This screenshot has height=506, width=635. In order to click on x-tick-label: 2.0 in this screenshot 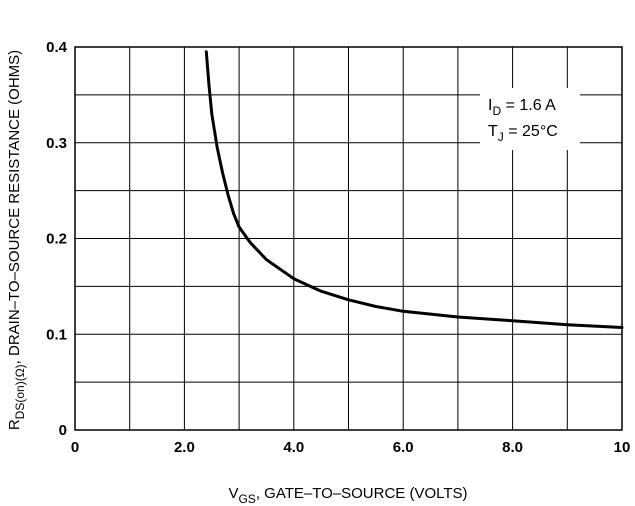, I will do `click(184, 447)`.